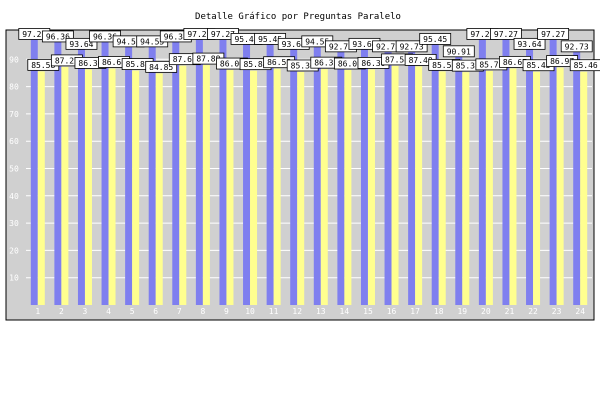 Image resolution: width=600 pixels, height=400 pixels. Describe the element at coordinates (439, 311) in the screenshot. I see `x-tick-label: 18` at that location.